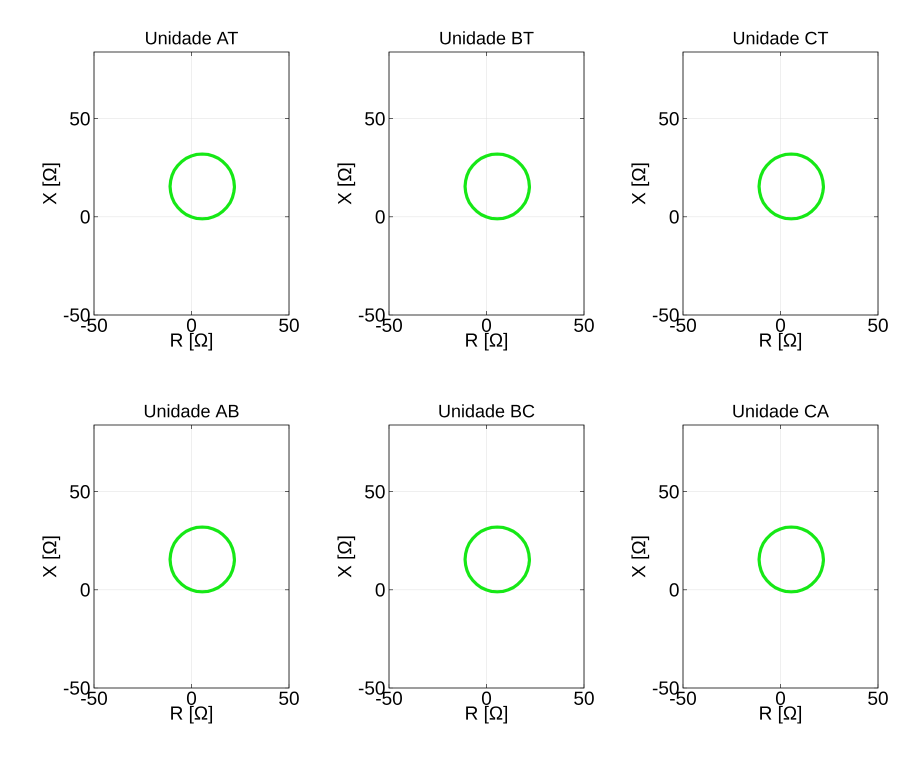 The image size is (897, 757). Describe the element at coordinates (487, 37) in the screenshot. I see `chart-title: Unidade BT` at that location.